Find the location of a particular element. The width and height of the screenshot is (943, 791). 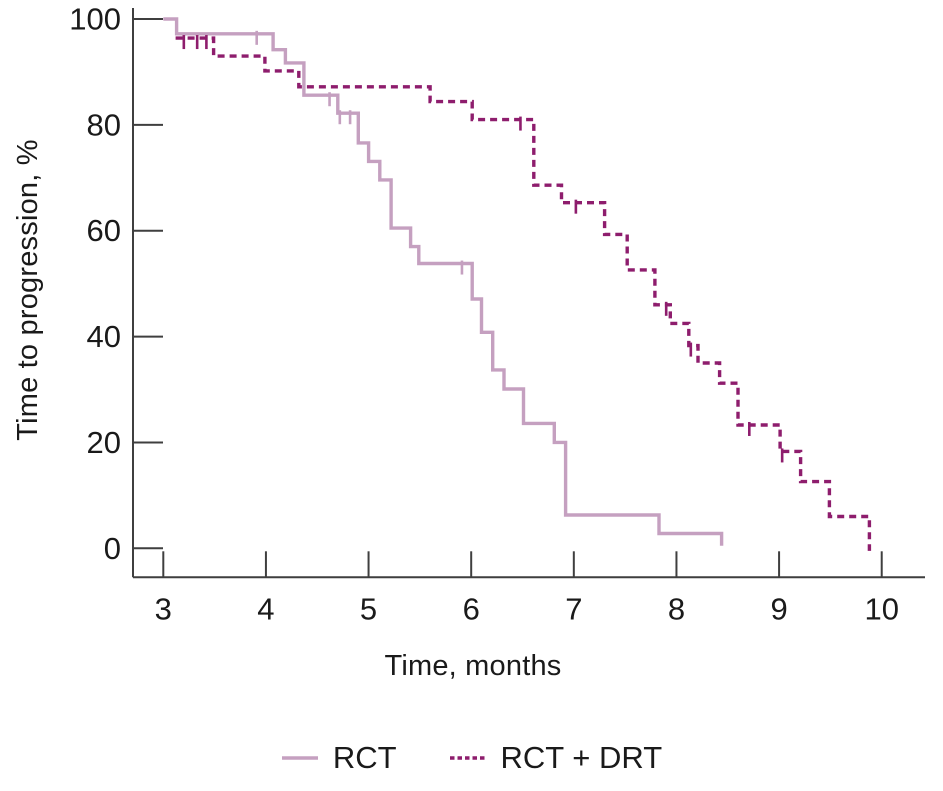

legend-label: RCT is located at coordinates (364, 757).